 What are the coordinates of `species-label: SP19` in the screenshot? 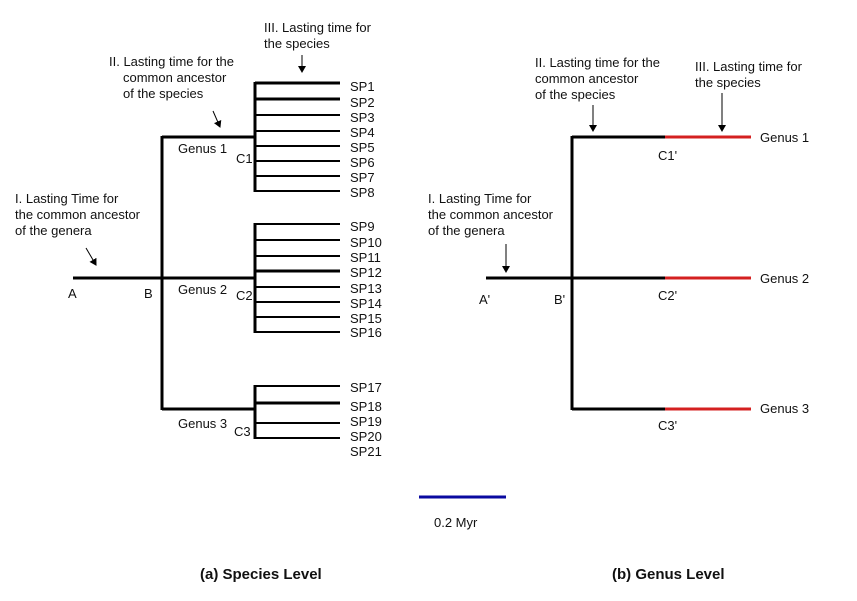 It's located at (366, 421).